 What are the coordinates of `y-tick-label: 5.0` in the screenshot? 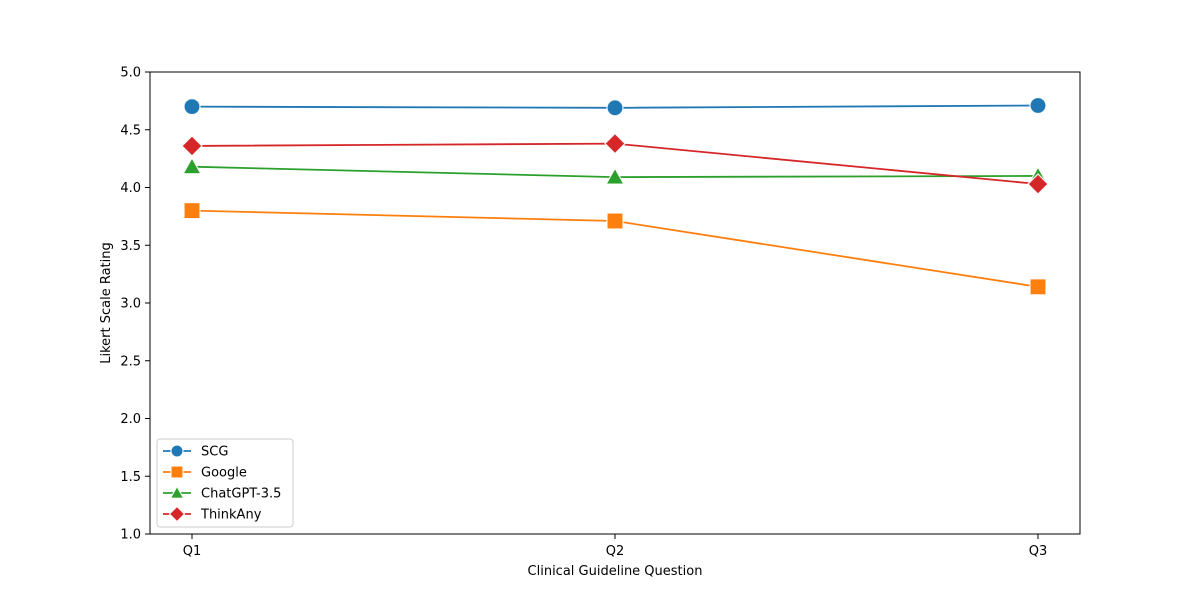 It's located at (130, 73).